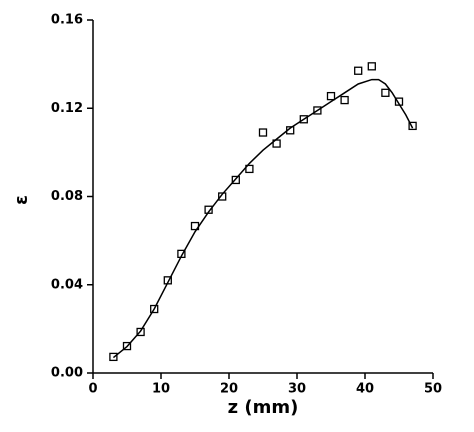 The image size is (474, 432). I want to click on y-tick-label: 0.12, so click(67, 108).